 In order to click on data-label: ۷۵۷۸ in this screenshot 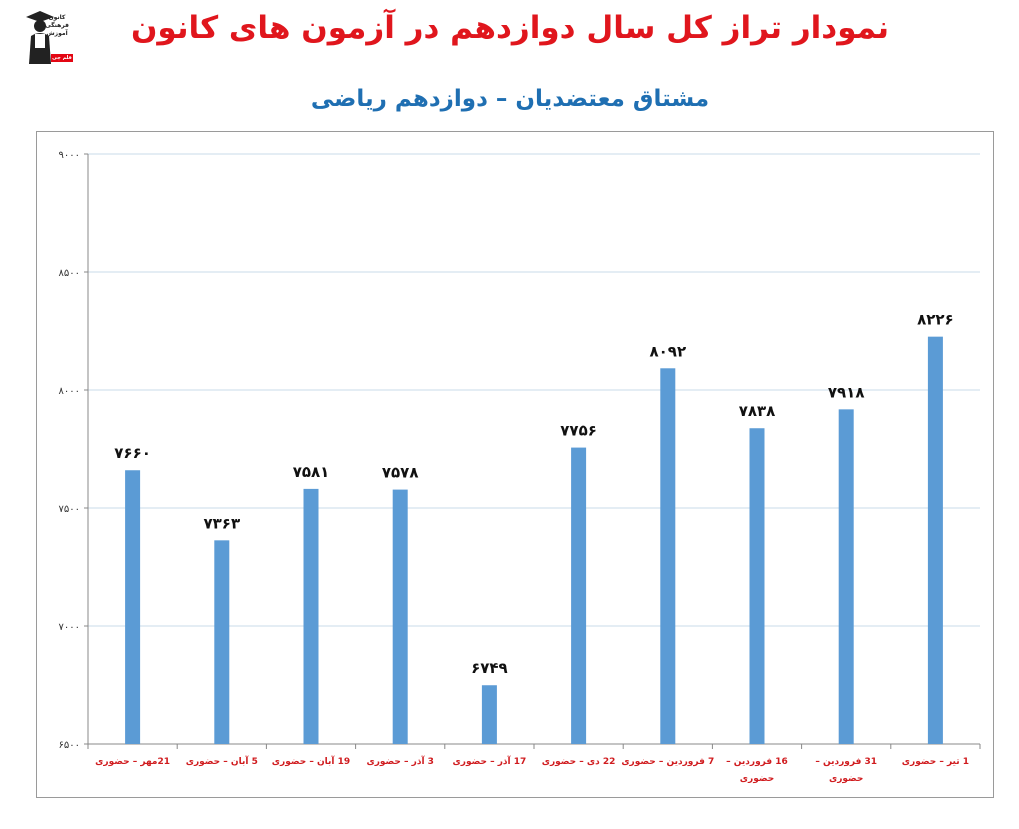, I will do `click(400, 473)`.